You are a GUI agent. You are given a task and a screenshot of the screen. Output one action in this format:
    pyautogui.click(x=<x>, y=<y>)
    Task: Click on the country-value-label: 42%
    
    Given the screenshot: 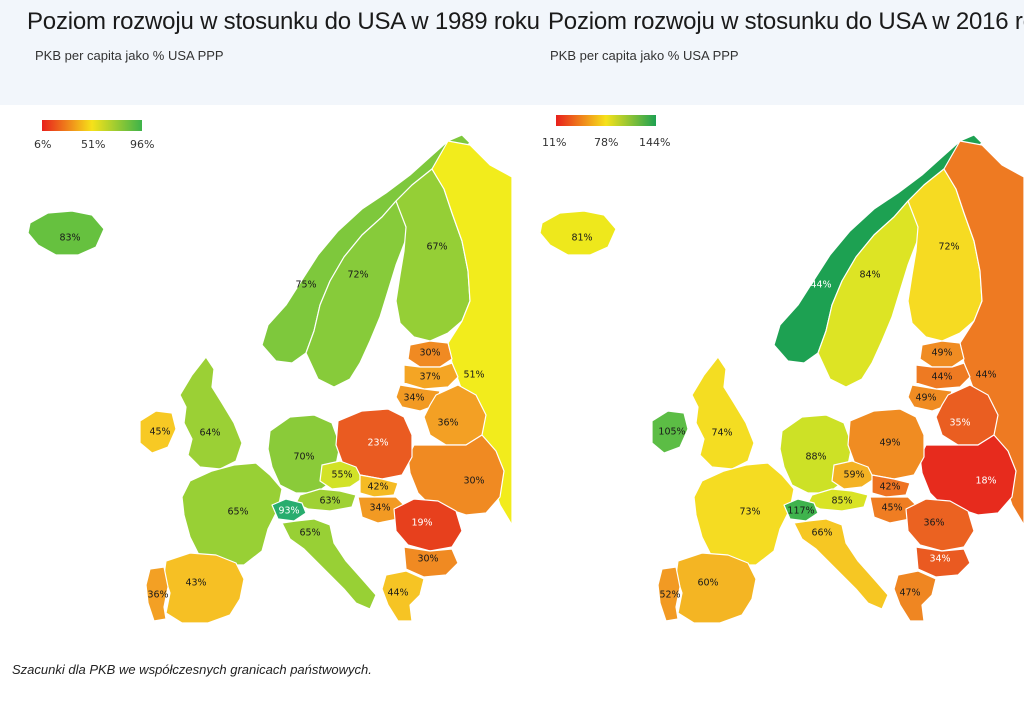 What is the action you would take?
    pyautogui.click(x=889, y=487)
    